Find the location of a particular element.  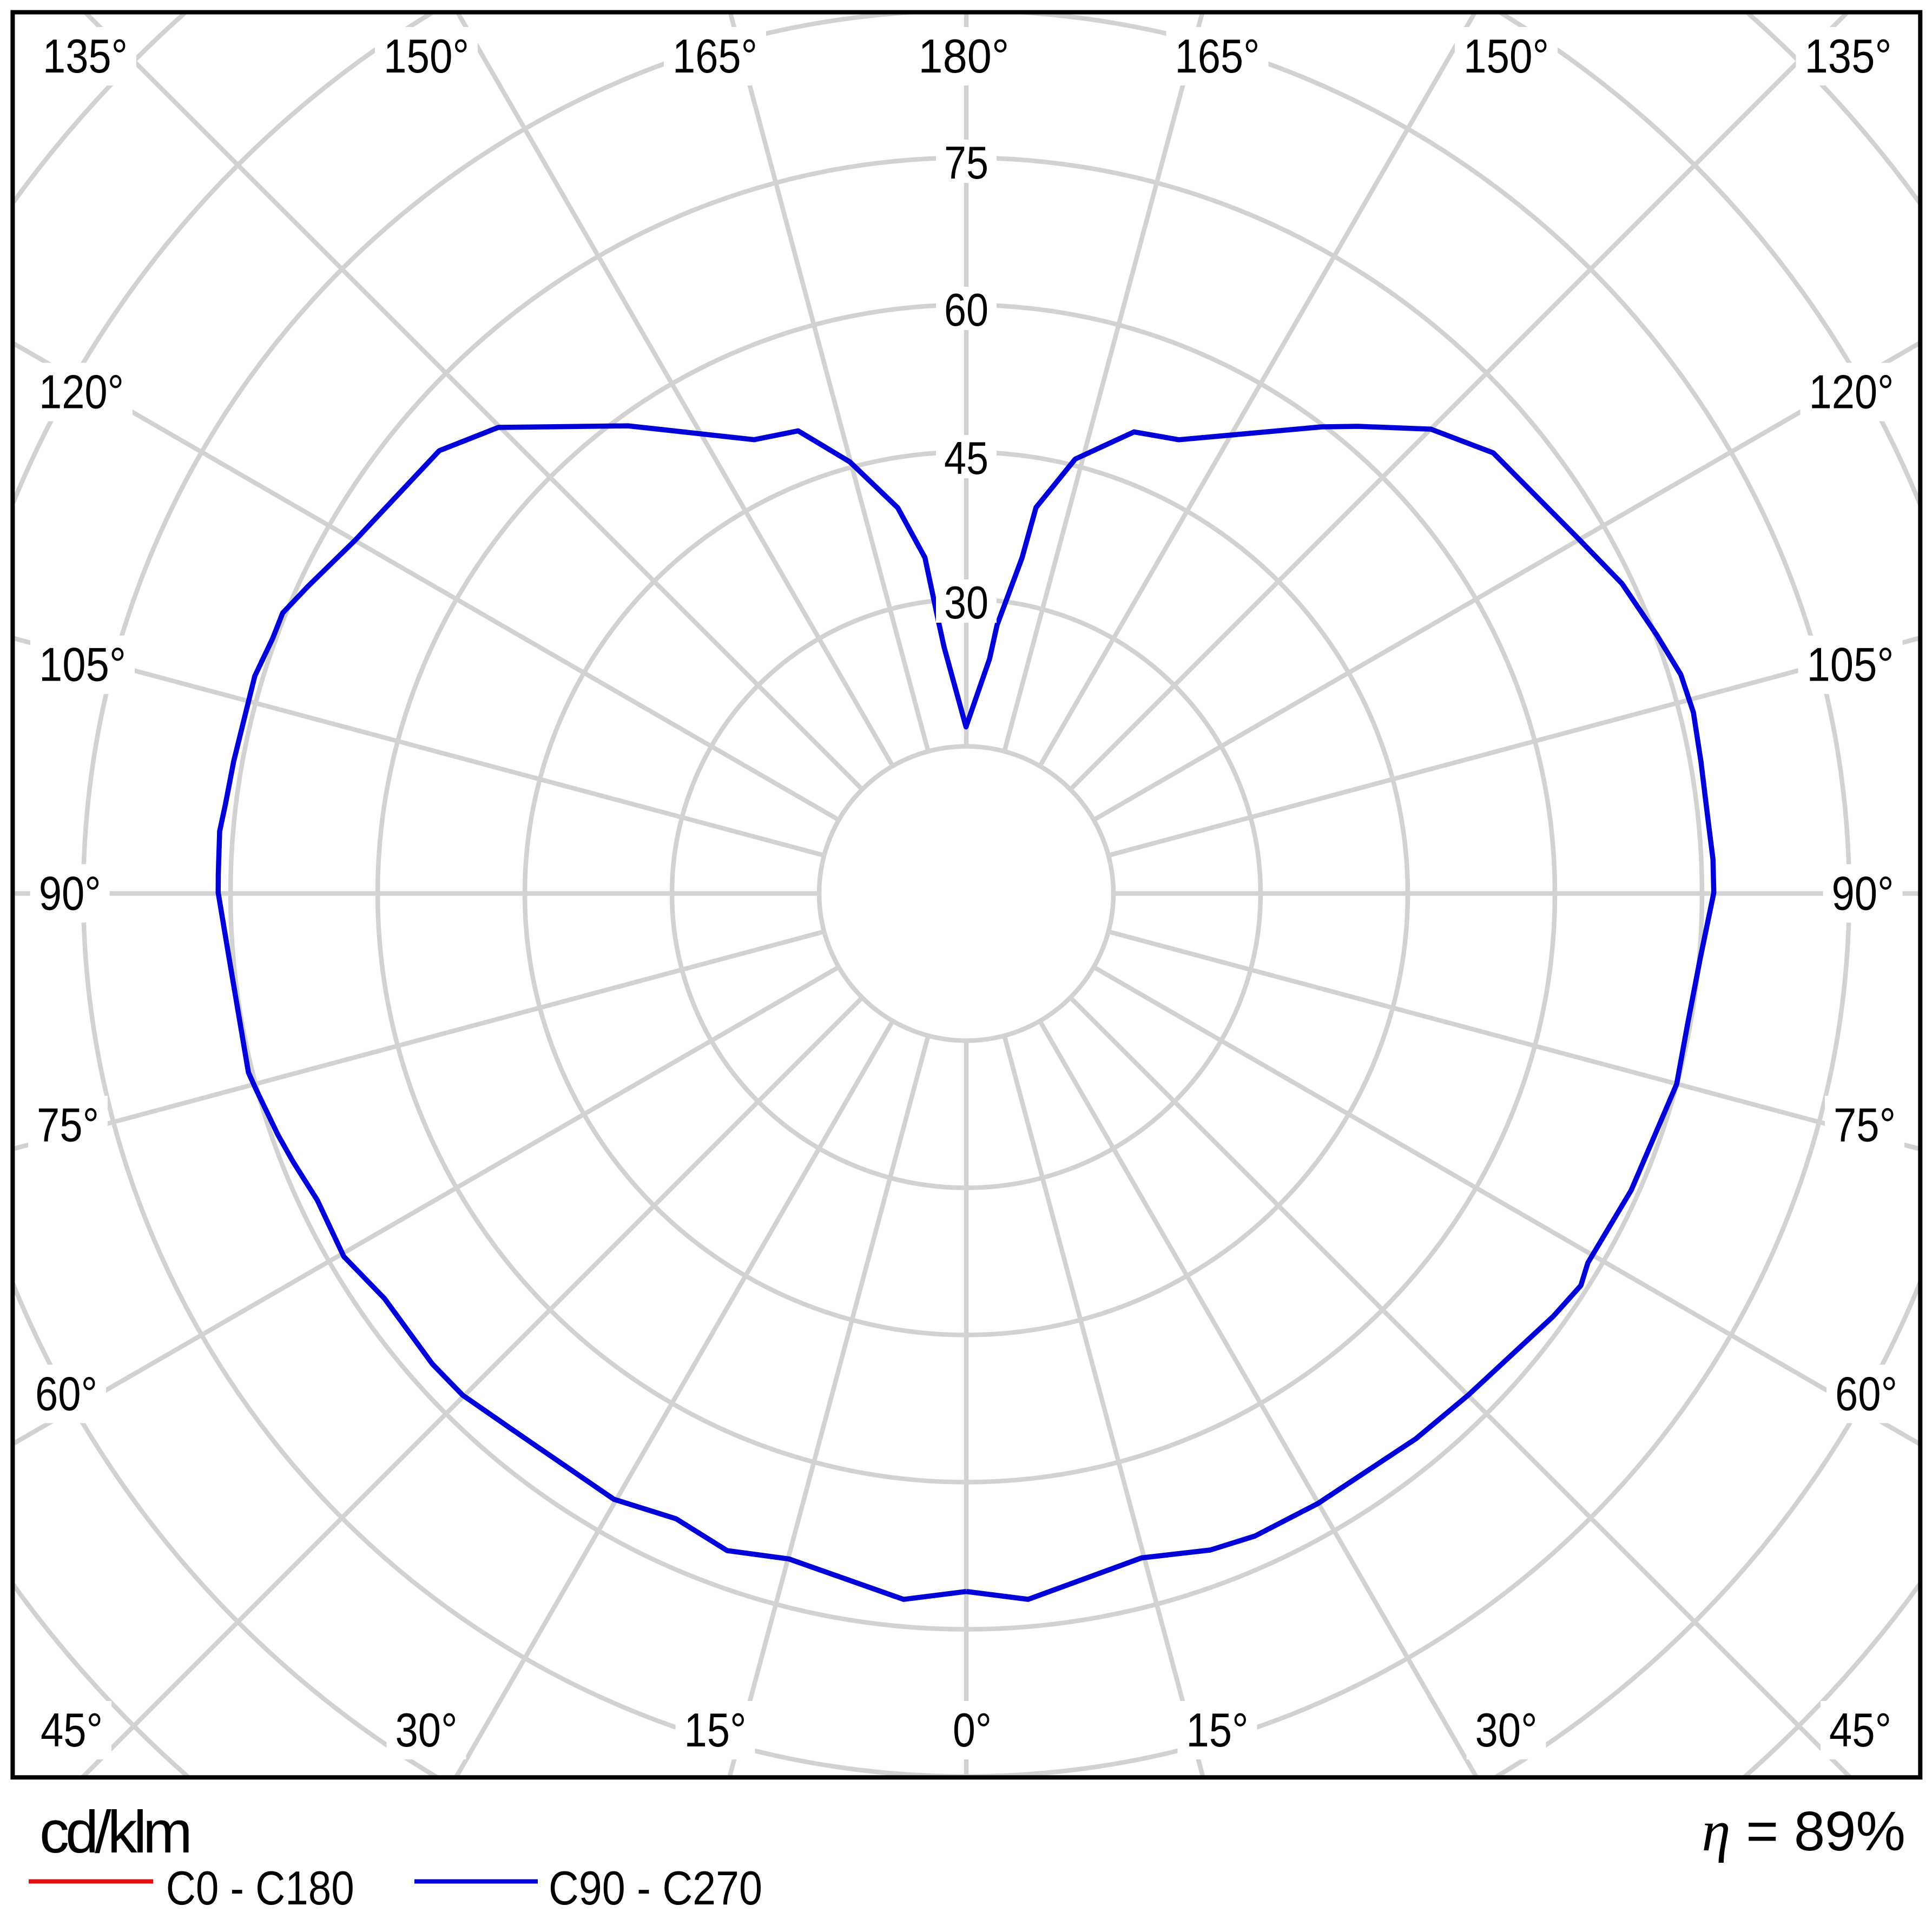

svg-text: cd/klm is located at coordinates (114, 1832).